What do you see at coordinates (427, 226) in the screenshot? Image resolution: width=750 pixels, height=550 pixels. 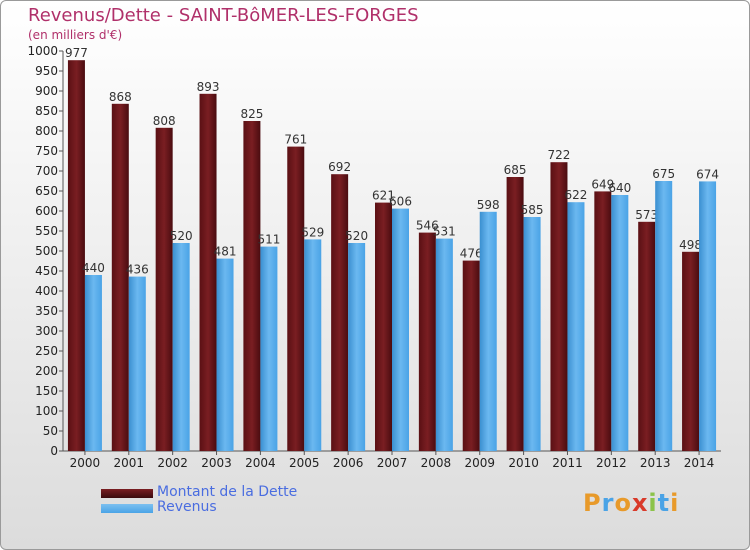 I see `data-label-dette: 546` at bounding box center [427, 226].